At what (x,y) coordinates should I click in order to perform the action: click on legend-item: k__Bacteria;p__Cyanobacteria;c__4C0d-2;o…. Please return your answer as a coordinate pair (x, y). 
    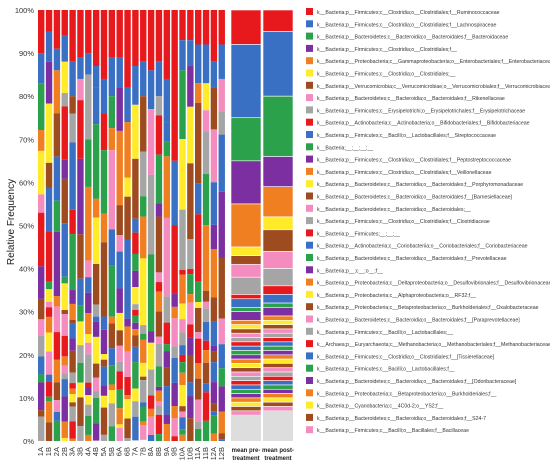
    Looking at the image, I should click on (374, 405).